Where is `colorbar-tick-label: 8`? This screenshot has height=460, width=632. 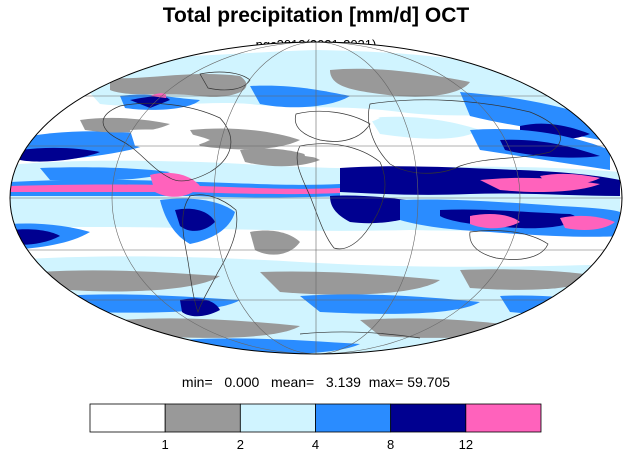
colorbar-tick-label: 8 is located at coordinates (390, 444).